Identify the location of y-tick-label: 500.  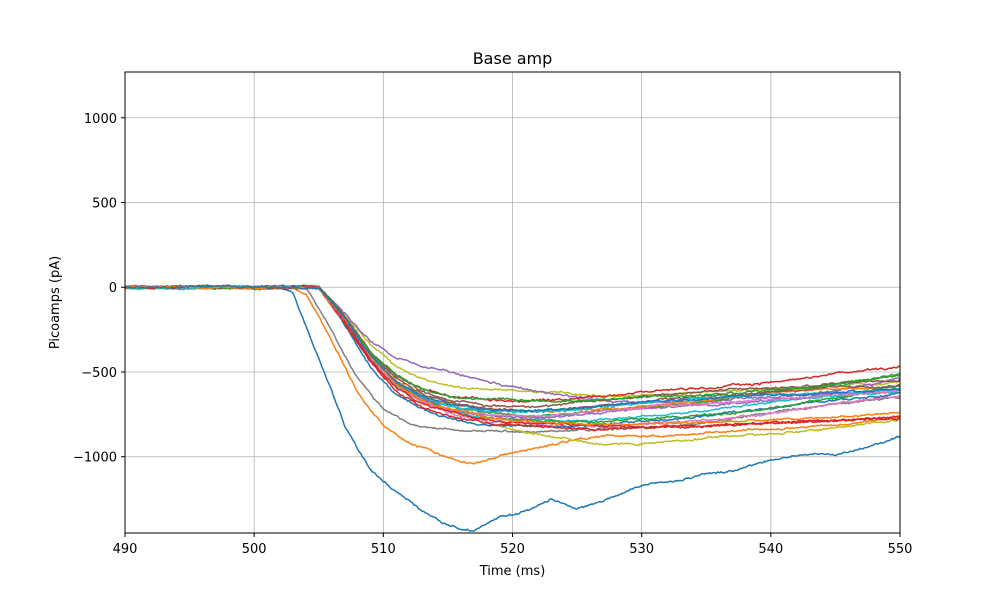
(104, 204).